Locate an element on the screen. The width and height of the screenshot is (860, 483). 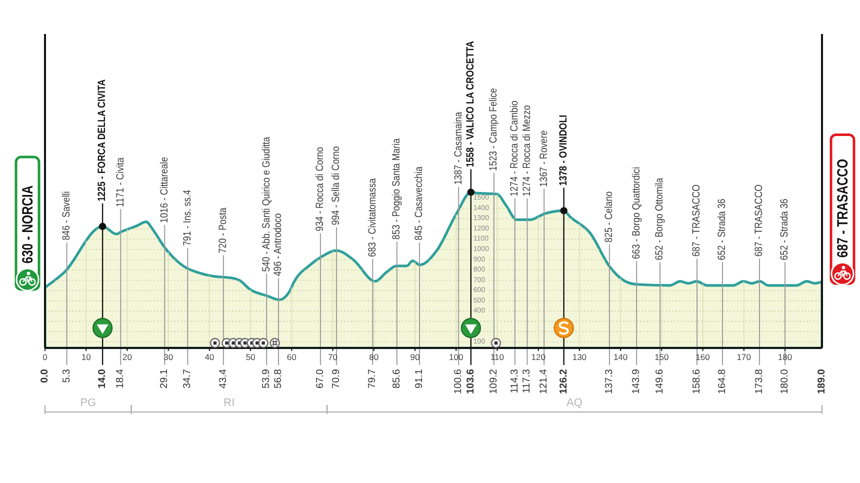
x2-tick-label: 29.1 is located at coordinates (164, 378).